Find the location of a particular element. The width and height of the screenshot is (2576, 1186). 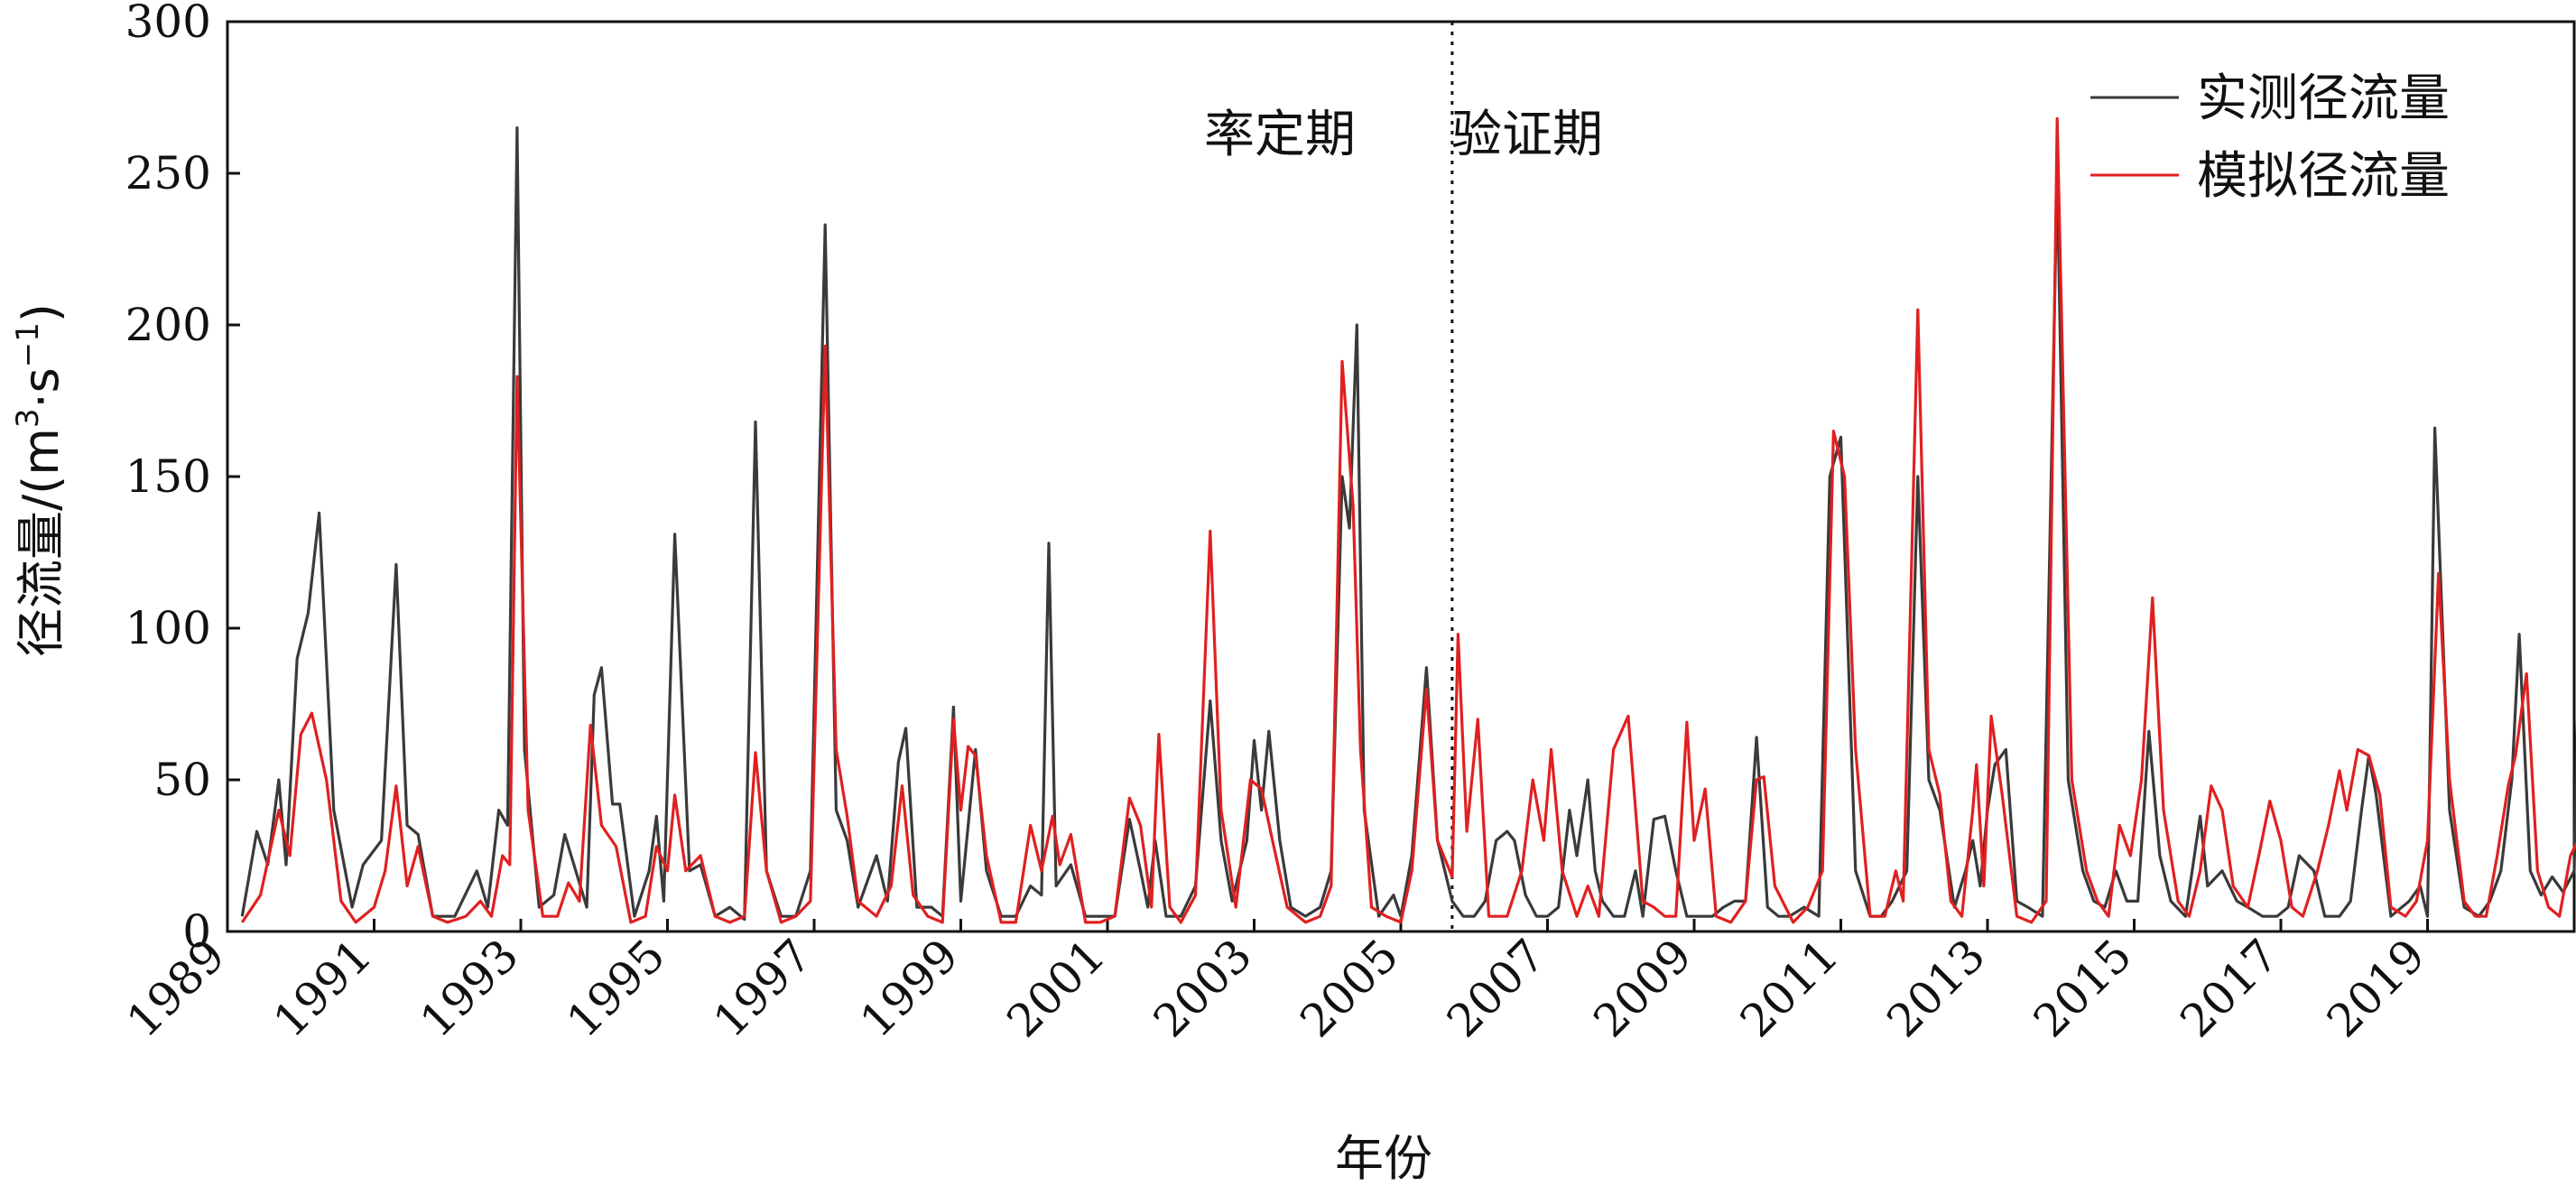

x-tick-label: 1993 is located at coordinates (469, 988).